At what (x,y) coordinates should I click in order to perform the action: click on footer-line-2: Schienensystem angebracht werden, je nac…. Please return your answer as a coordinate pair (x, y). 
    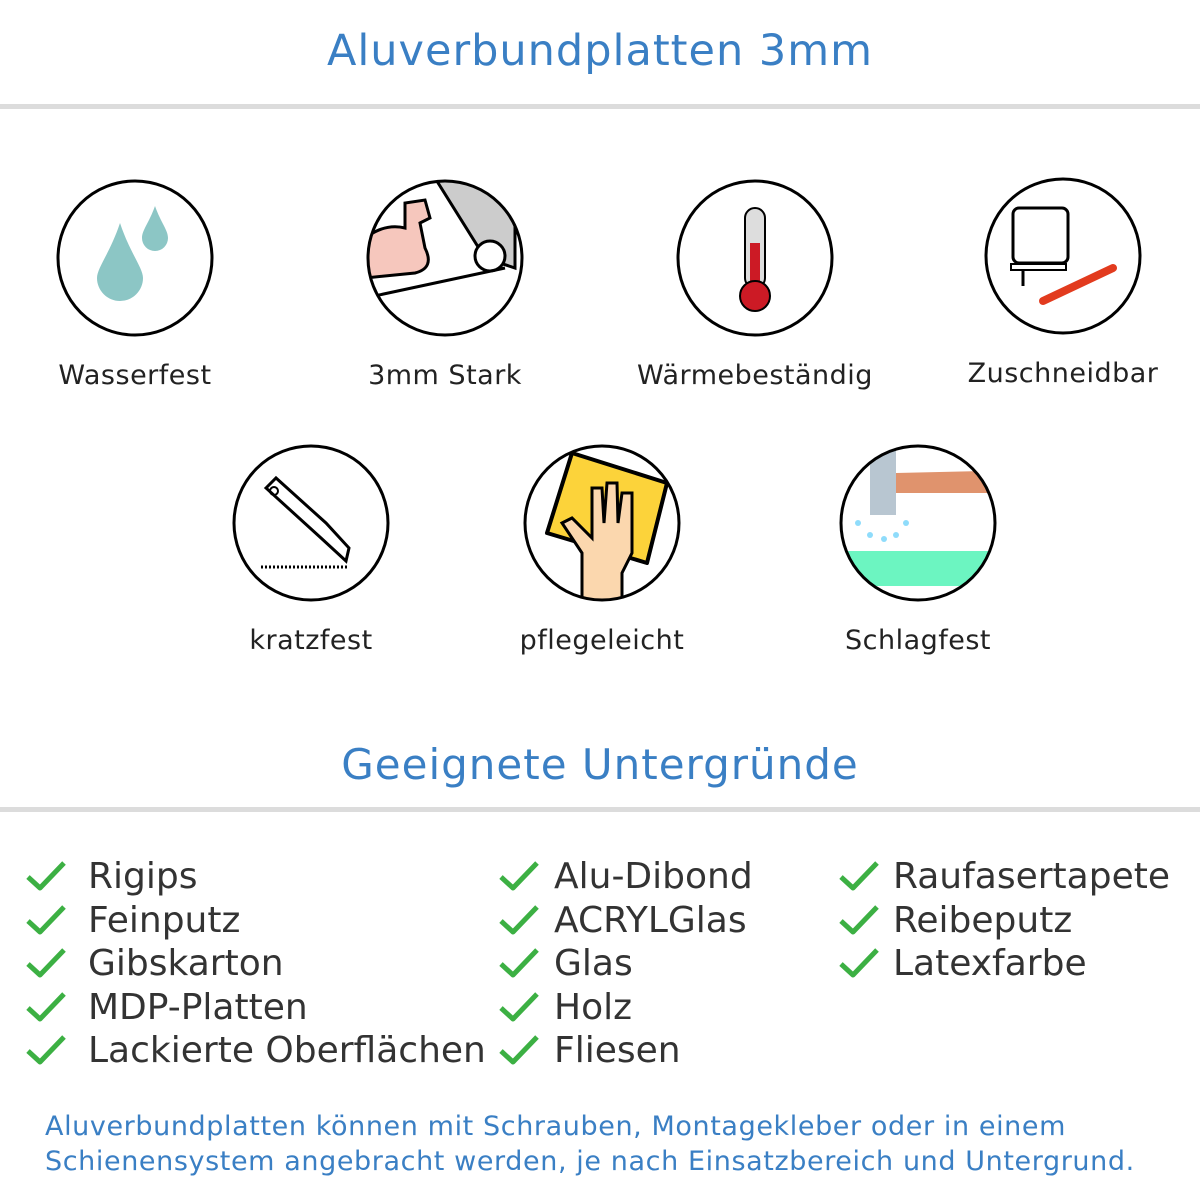
    Looking at the image, I should click on (590, 1161).